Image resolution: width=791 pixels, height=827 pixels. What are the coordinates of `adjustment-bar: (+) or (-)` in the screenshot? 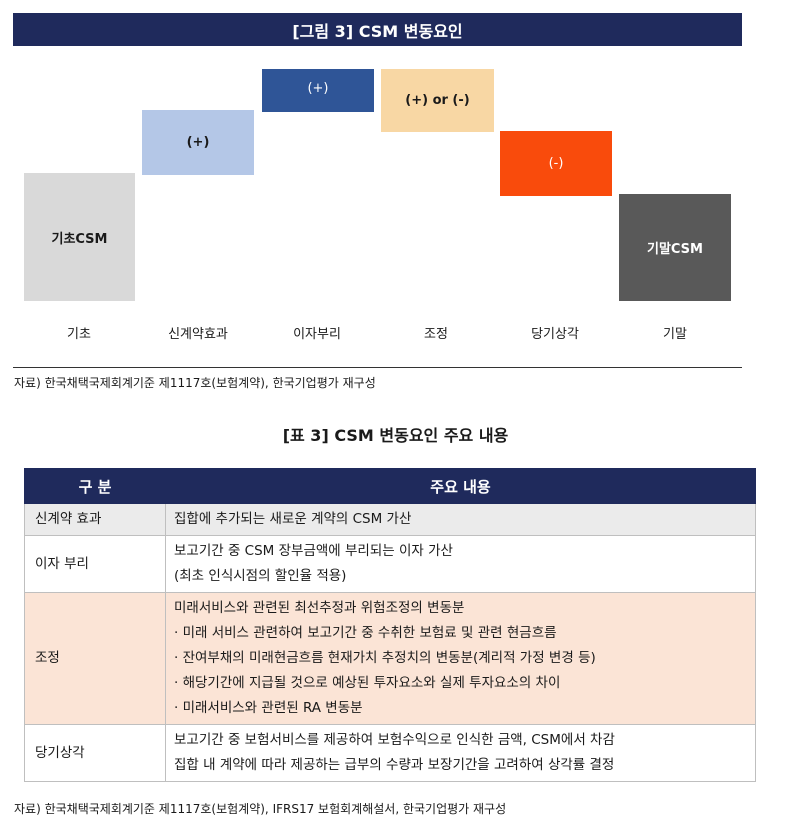 It's located at (437, 100).